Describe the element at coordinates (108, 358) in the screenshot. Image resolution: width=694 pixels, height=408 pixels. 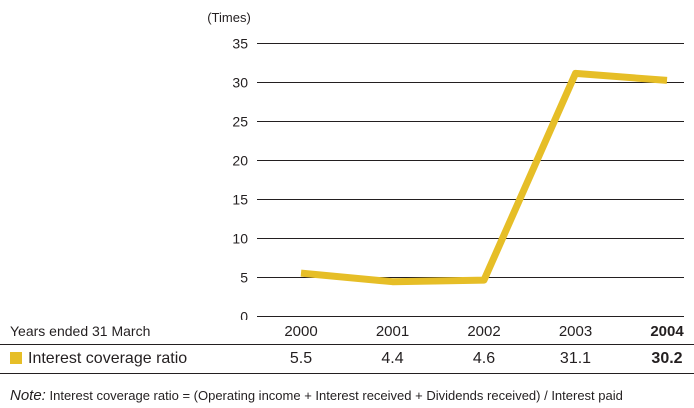
I see `series-name: Interest coverage ratio` at that location.